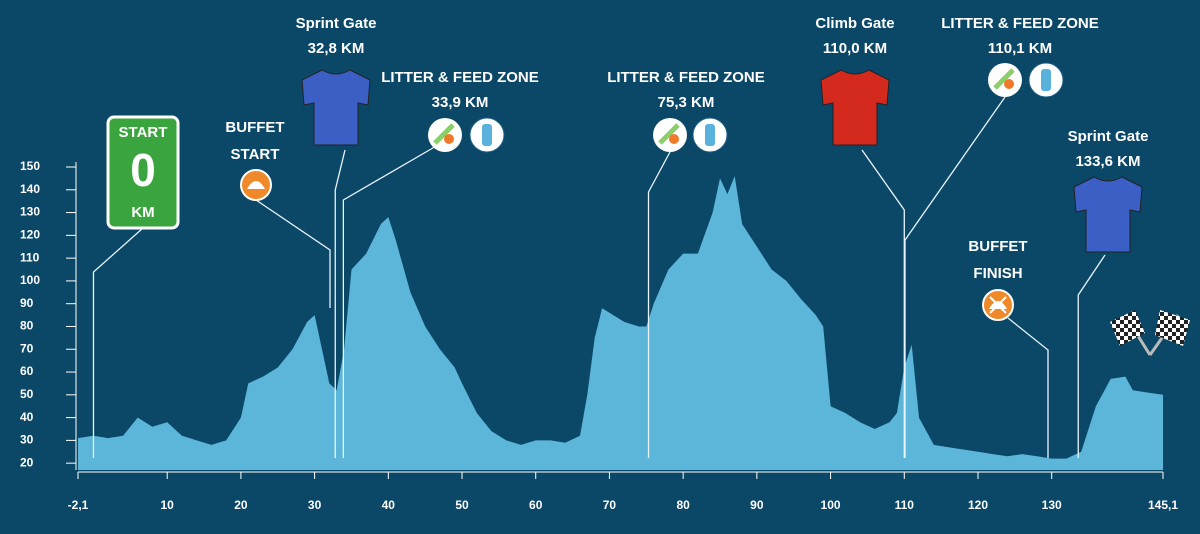 The image size is (1200, 534). What do you see at coordinates (315, 505) in the screenshot?
I see `x-tick-label: 30` at bounding box center [315, 505].